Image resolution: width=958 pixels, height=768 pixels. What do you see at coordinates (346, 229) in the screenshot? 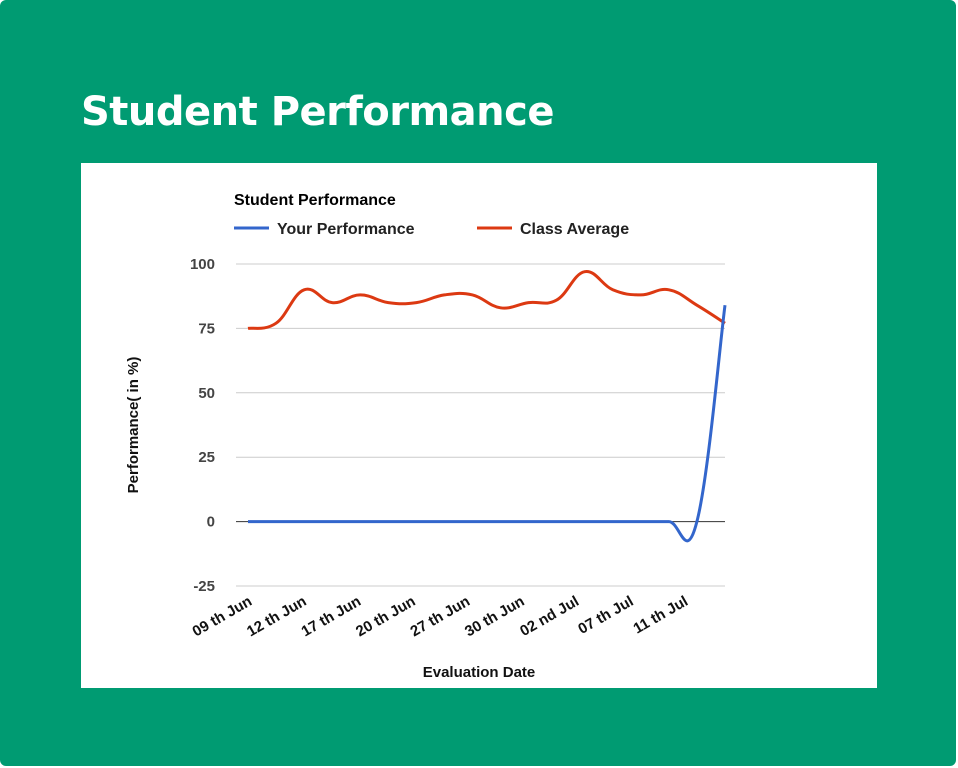
I see `legend-label-your-performance: Your Performance` at bounding box center [346, 229].